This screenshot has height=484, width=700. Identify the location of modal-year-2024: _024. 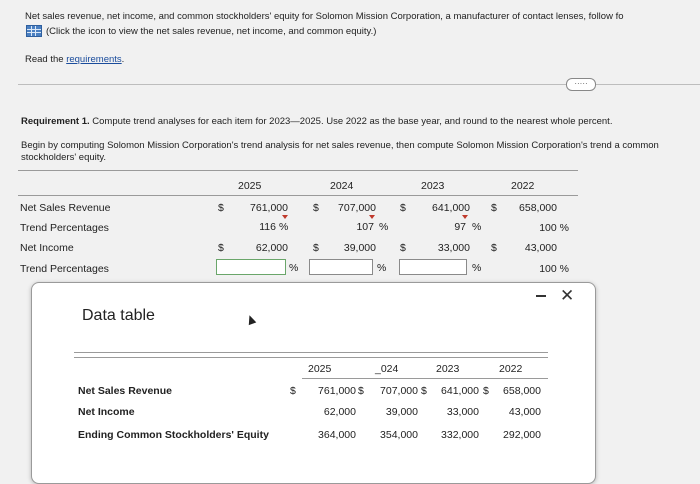
(387, 369).